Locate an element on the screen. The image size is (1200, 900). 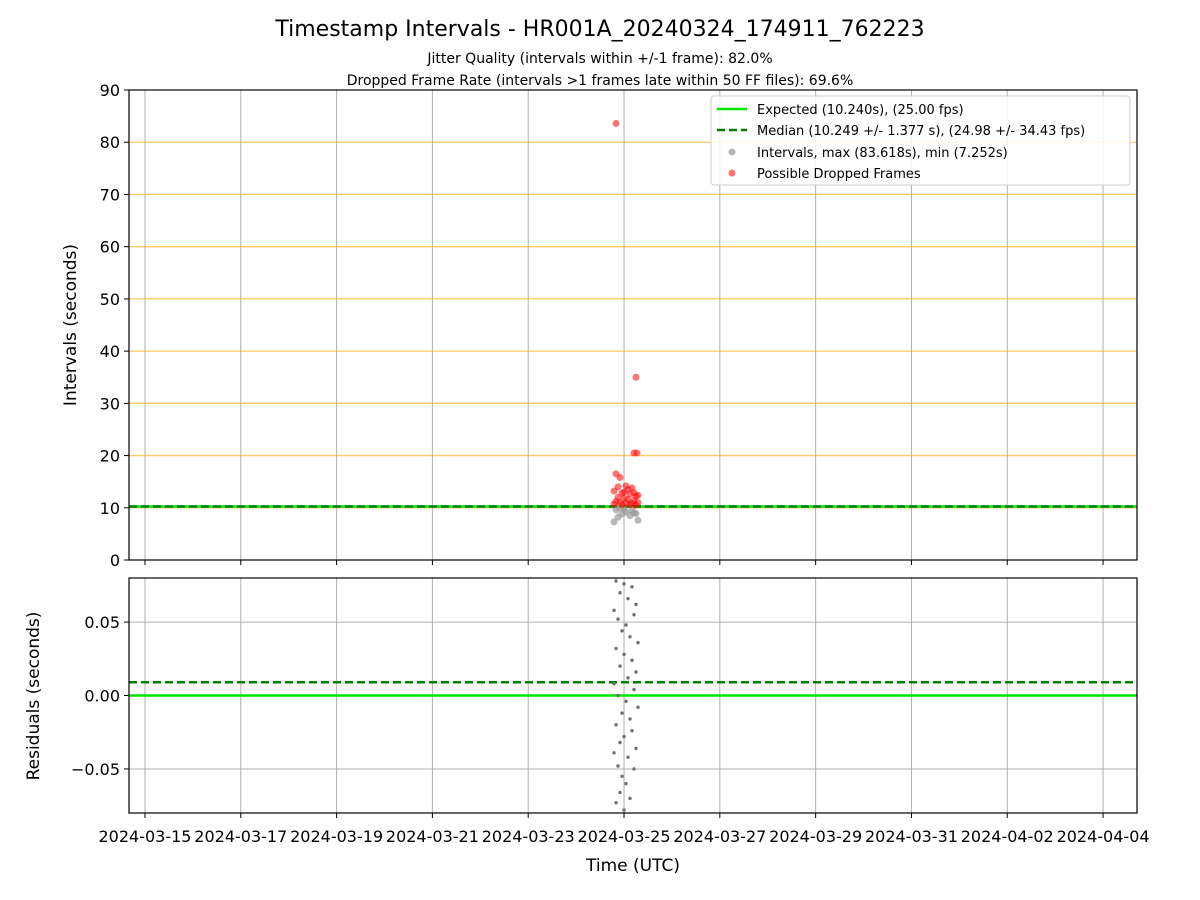
x-tick-label: 2024-03-23 is located at coordinates (528, 836).